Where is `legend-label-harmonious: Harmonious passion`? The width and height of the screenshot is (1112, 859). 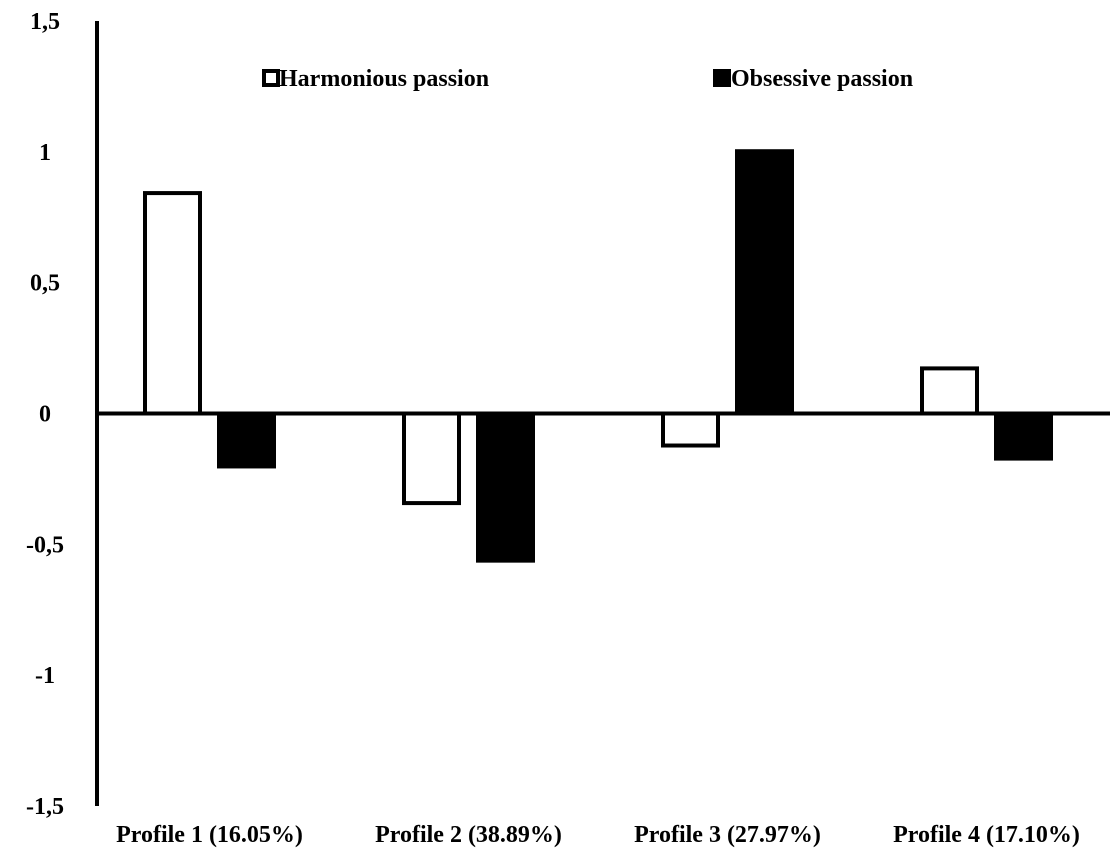
legend-label-harmonious: Harmonious passion is located at coordinates (384, 79).